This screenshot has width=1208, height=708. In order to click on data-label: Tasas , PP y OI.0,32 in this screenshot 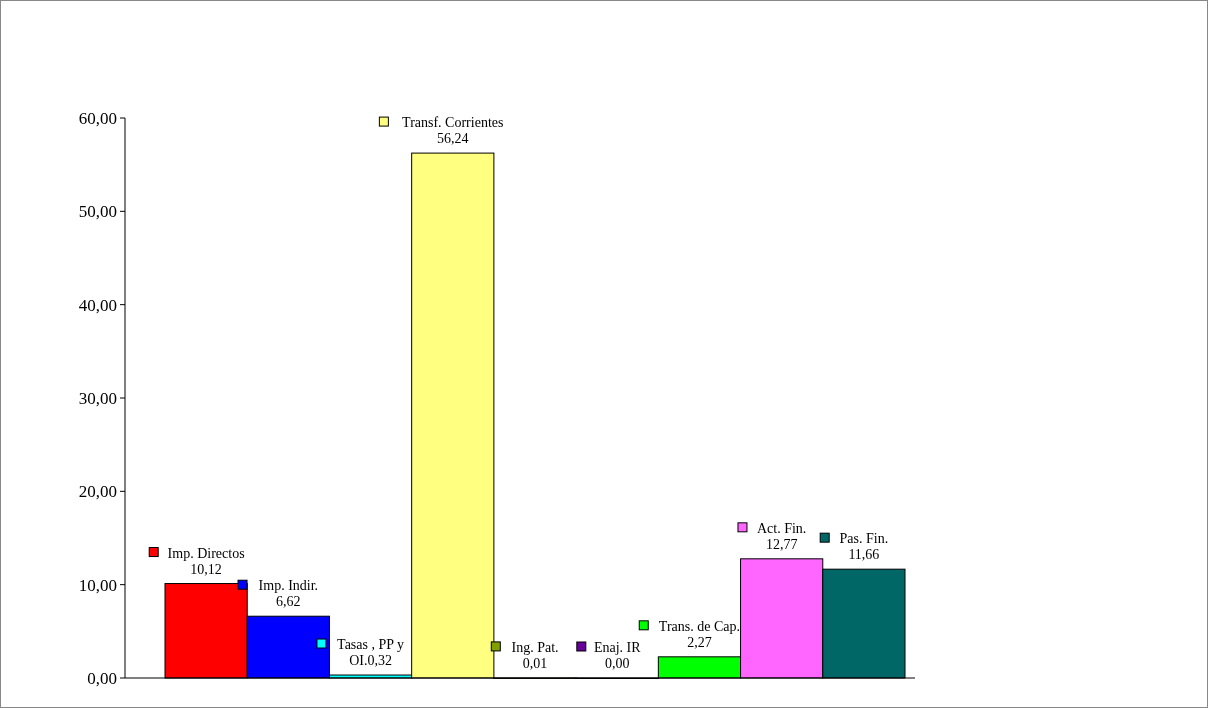, I will do `click(371, 653)`.